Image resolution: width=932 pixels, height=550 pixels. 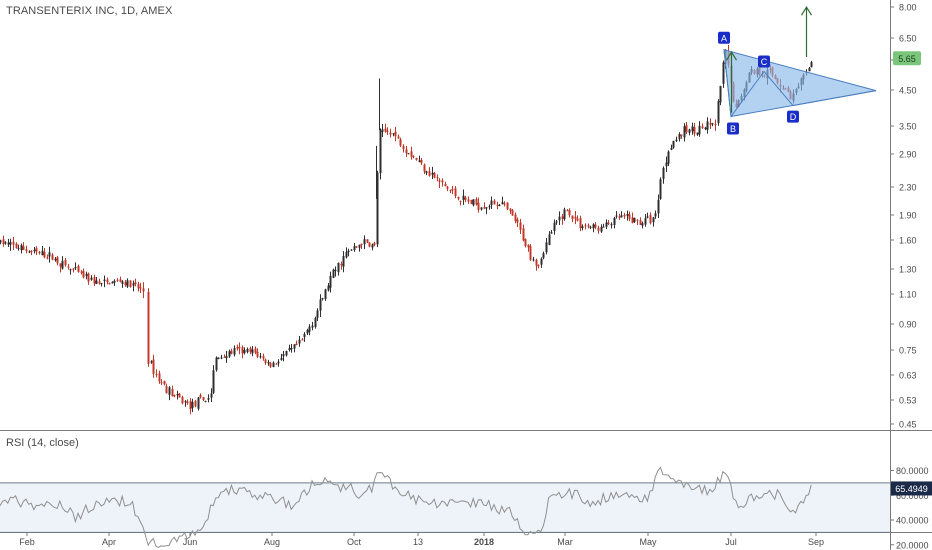 I want to click on rsi-axis-label: 20.0000, so click(x=912, y=545).